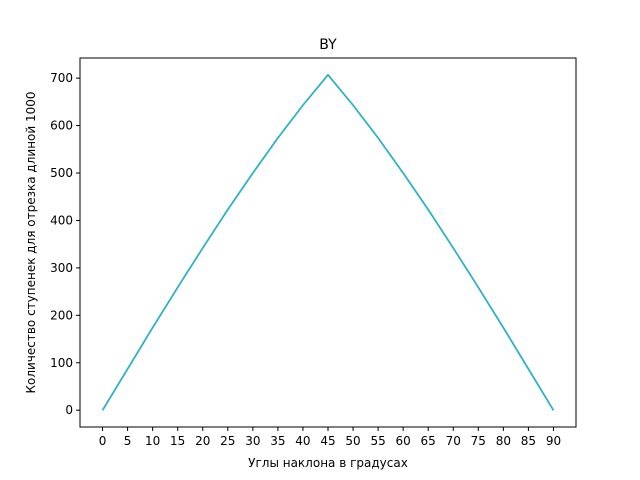 The height and width of the screenshot is (480, 640). I want to click on x-tick-label: 80, so click(503, 441).